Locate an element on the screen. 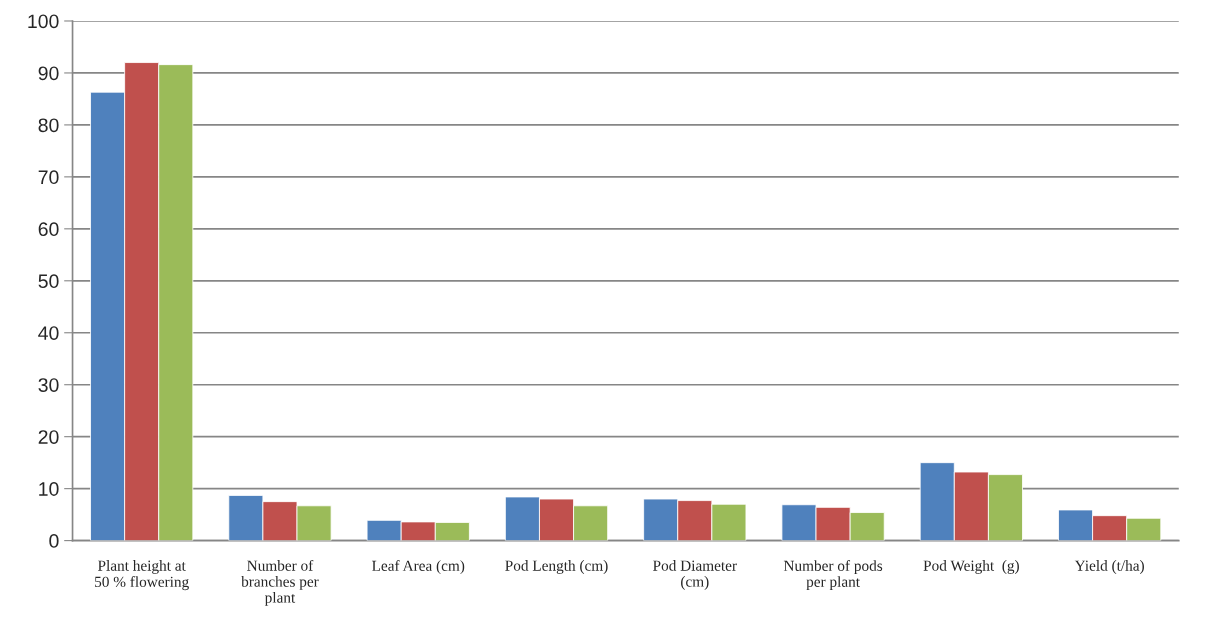 This screenshot has width=1209, height=636. x-tick-label: Plant height at 50 % flowering is located at coordinates (142, 575).